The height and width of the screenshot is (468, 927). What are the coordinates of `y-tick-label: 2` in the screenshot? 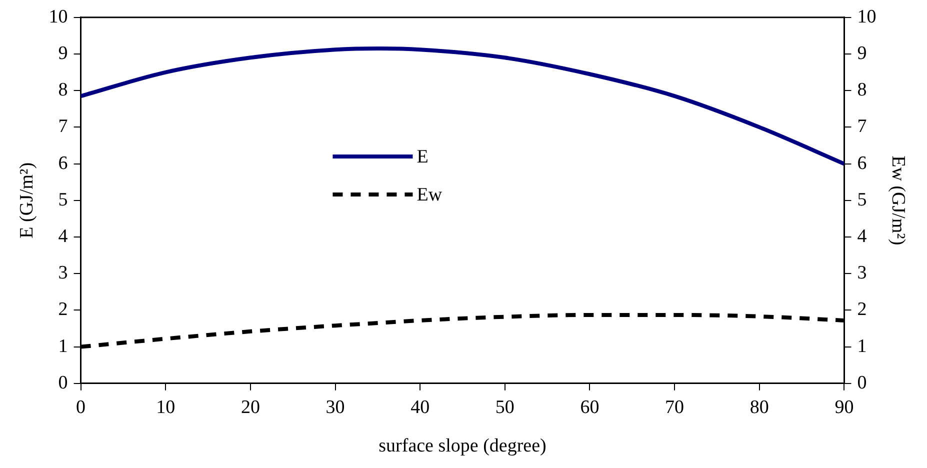 It's located at (63, 309).